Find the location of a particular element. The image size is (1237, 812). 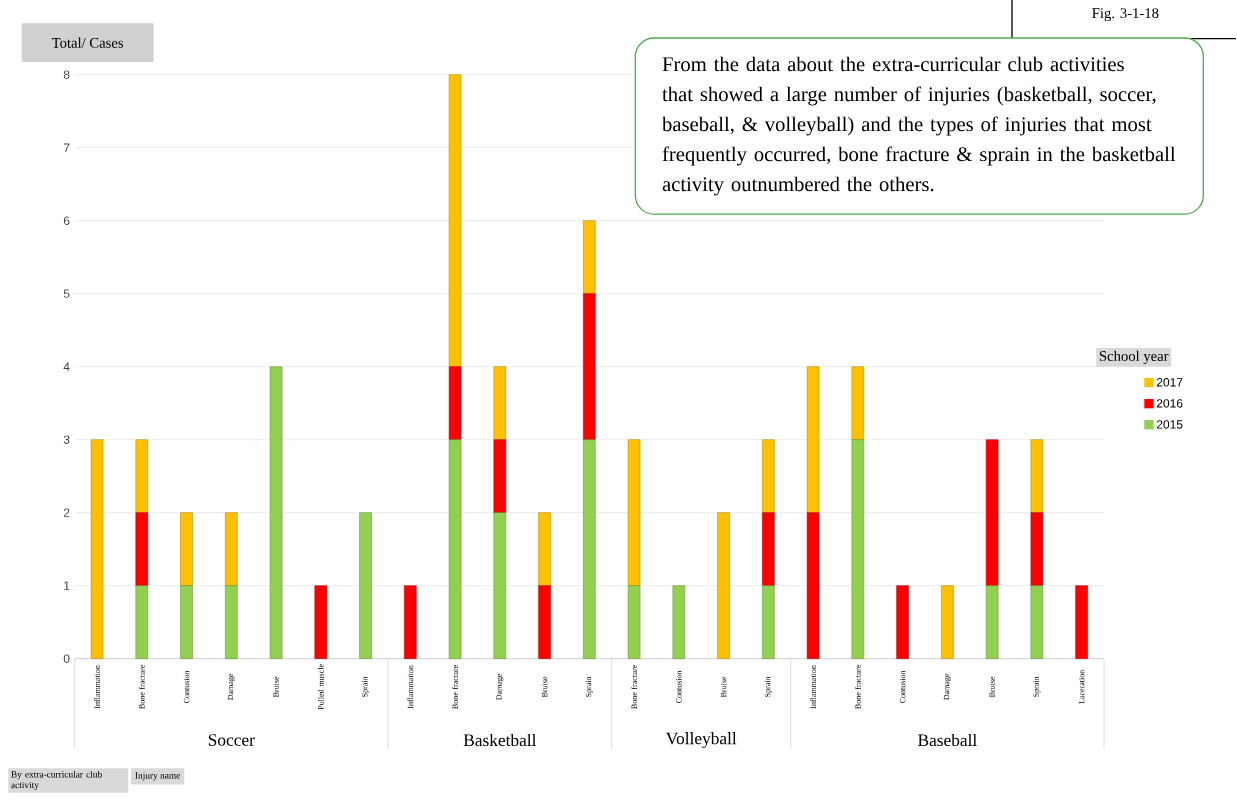

y-tick-label: 1 is located at coordinates (67, 585).